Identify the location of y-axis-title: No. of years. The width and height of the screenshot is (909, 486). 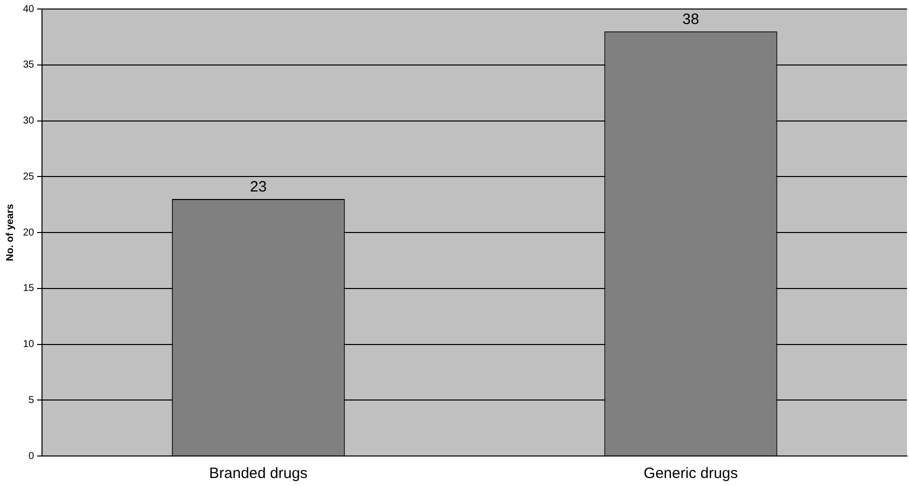
(10, 232).